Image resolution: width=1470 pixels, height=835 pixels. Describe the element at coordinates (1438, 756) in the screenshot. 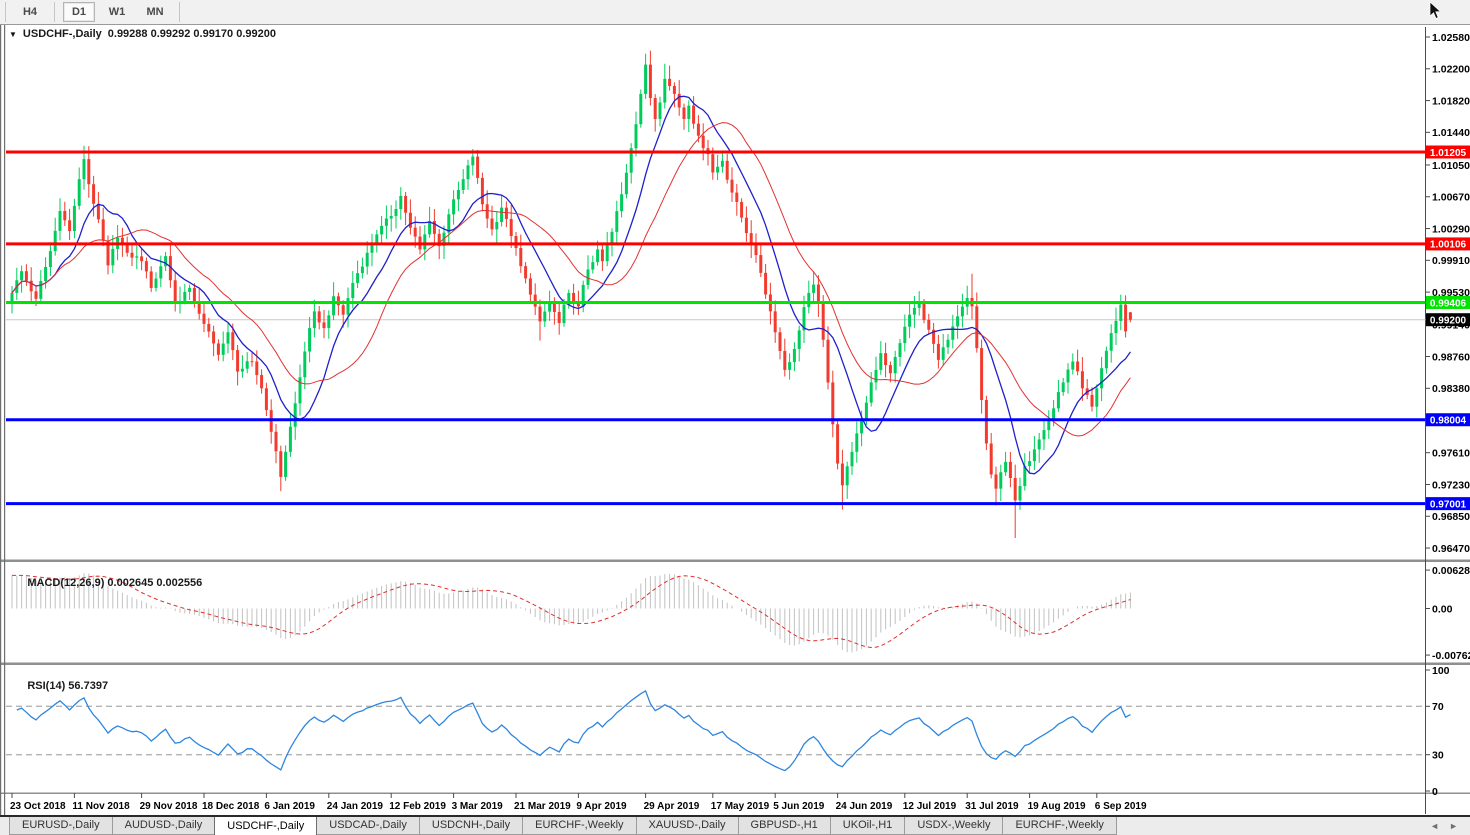

I see `rsi-tick-label: 30` at that location.